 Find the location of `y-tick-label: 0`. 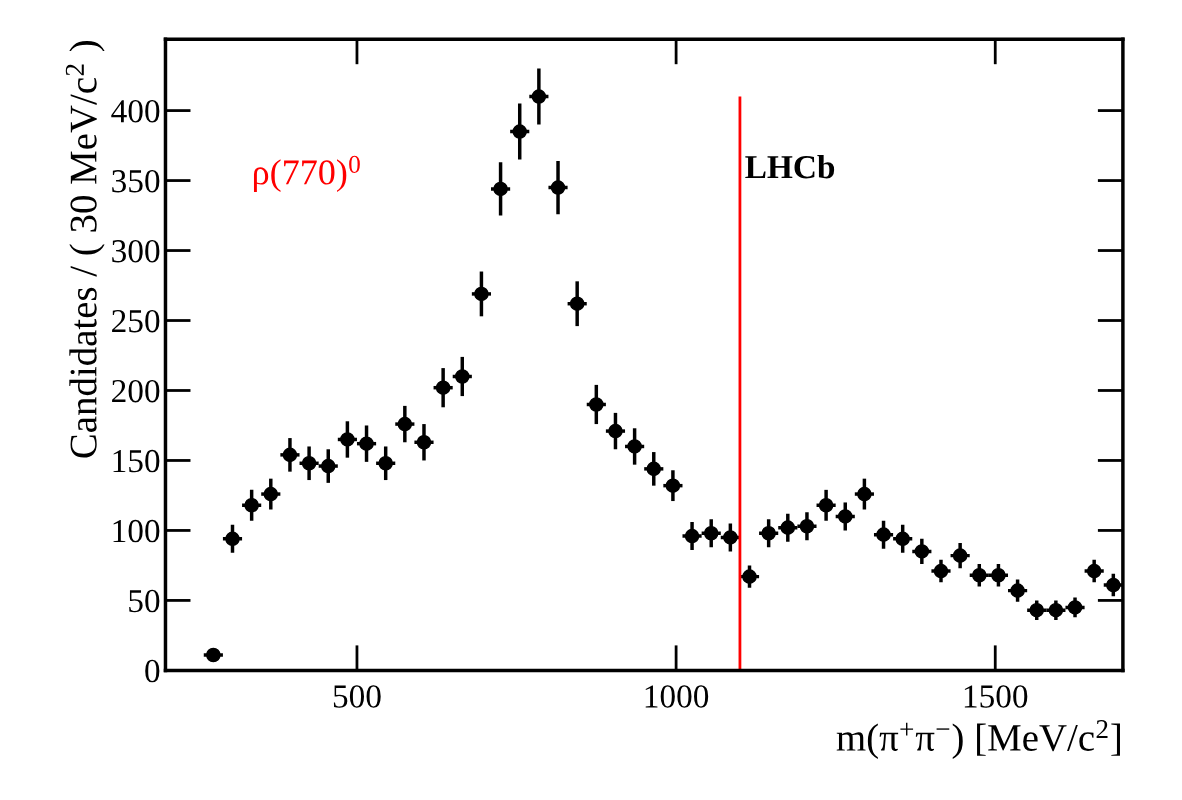

y-tick-label: 0 is located at coordinates (152, 671).